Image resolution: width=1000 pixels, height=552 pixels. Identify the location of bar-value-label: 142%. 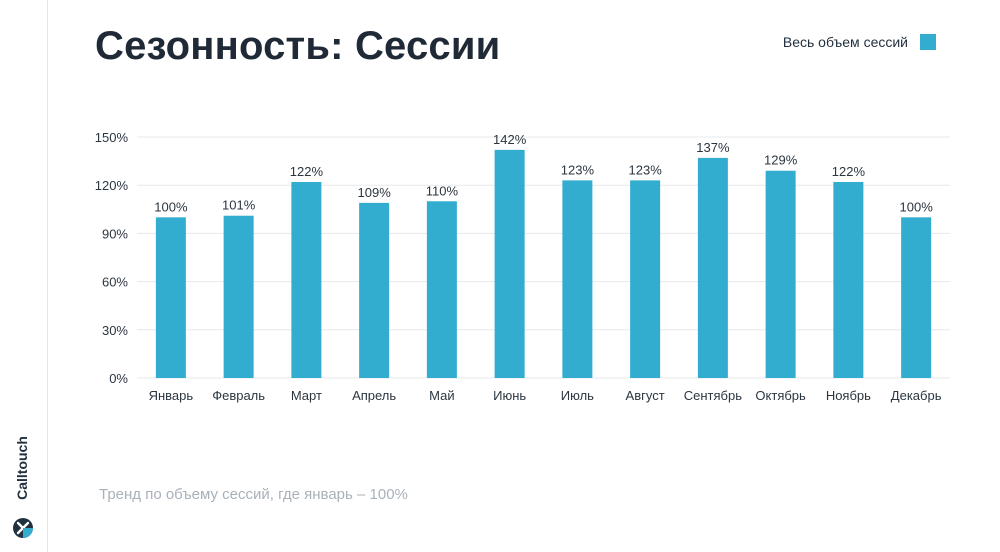
(510, 139).